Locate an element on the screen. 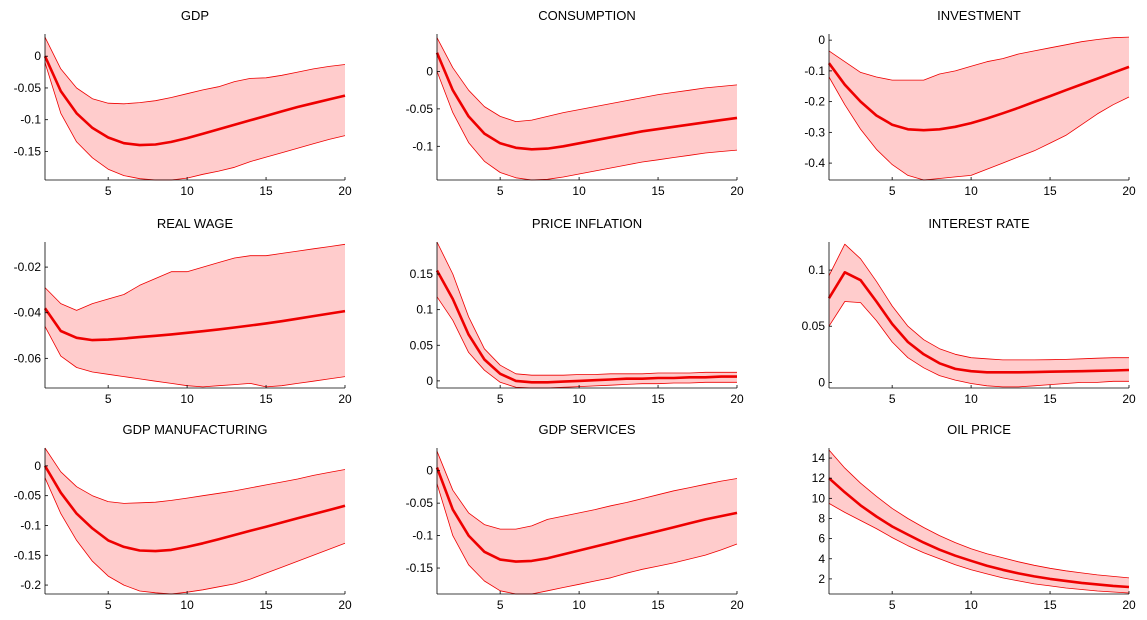  chart-title: GDP SERVICES is located at coordinates (587, 429).